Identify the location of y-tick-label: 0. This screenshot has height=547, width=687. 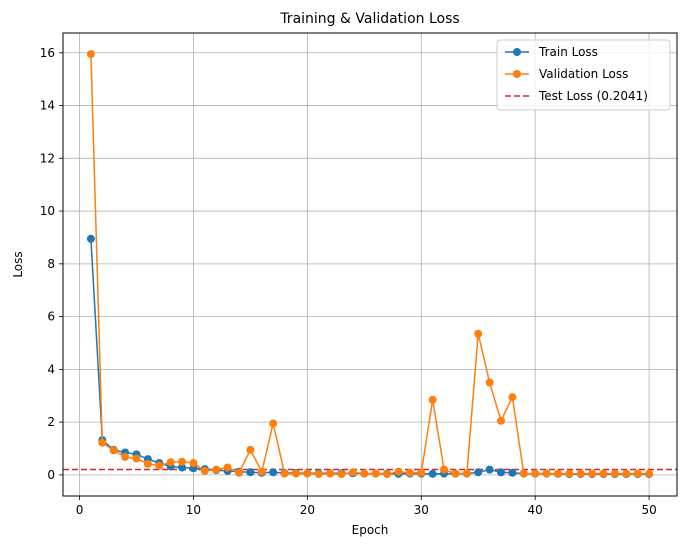
(51, 475).